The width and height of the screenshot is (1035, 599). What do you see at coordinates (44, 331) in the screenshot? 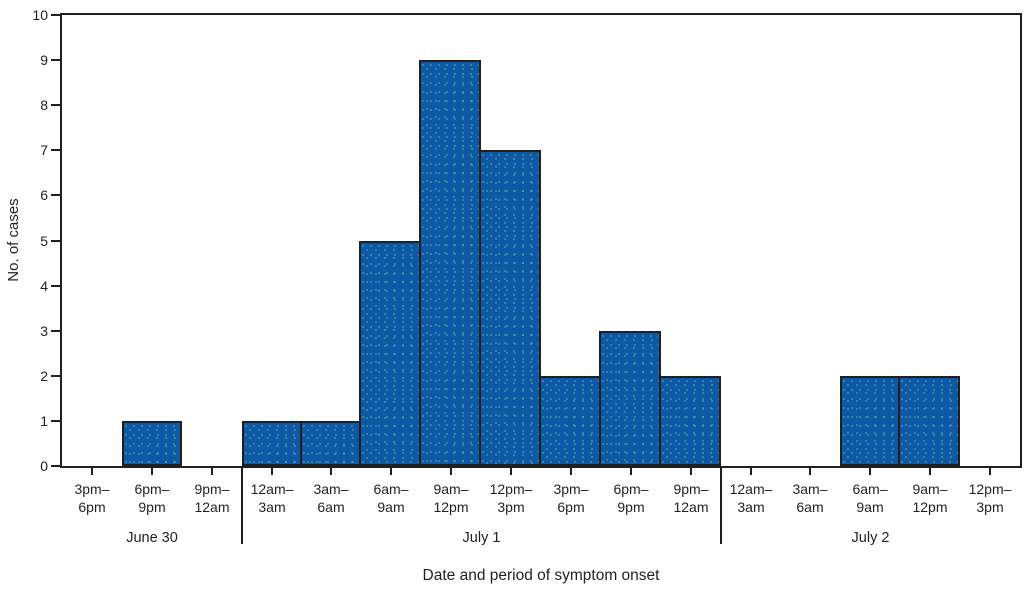
I see `y-axis-tick-label: 3` at bounding box center [44, 331].